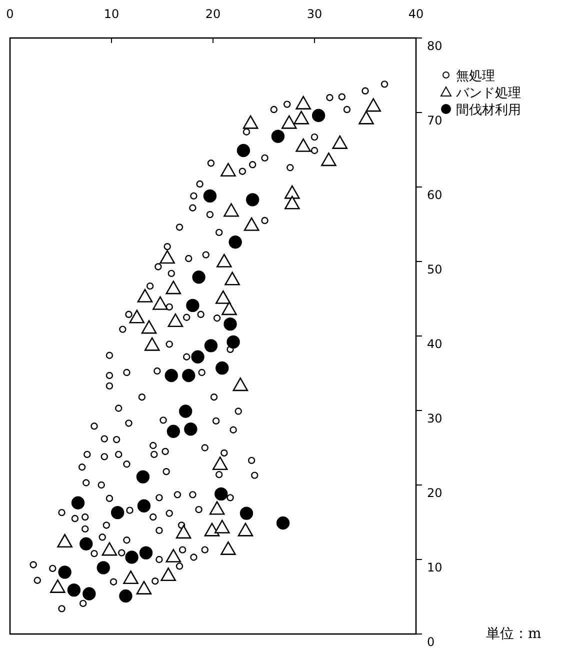  Describe the element at coordinates (434, 493) in the screenshot. I see `y-tick-label: 20` at that location.